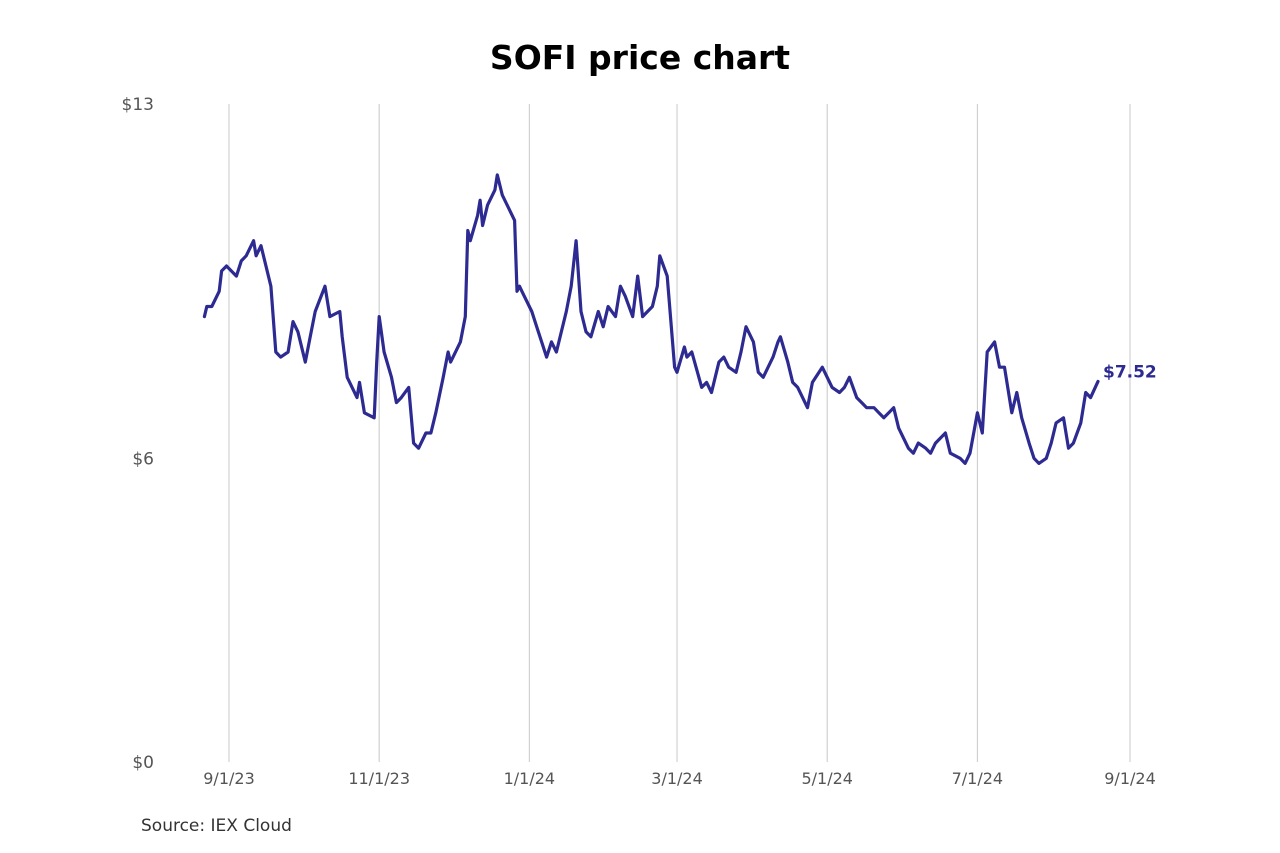 Image resolution: width=1280 pixels, height=853 pixels. Describe the element at coordinates (138, 434) in the screenshot. I see `y-axis-tick-labels: $0 $6 $13` at that location.